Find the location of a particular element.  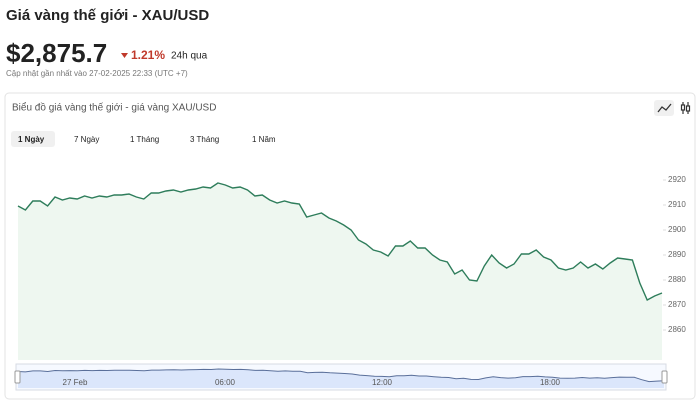

navigator-label: 06:00 is located at coordinates (225, 382).